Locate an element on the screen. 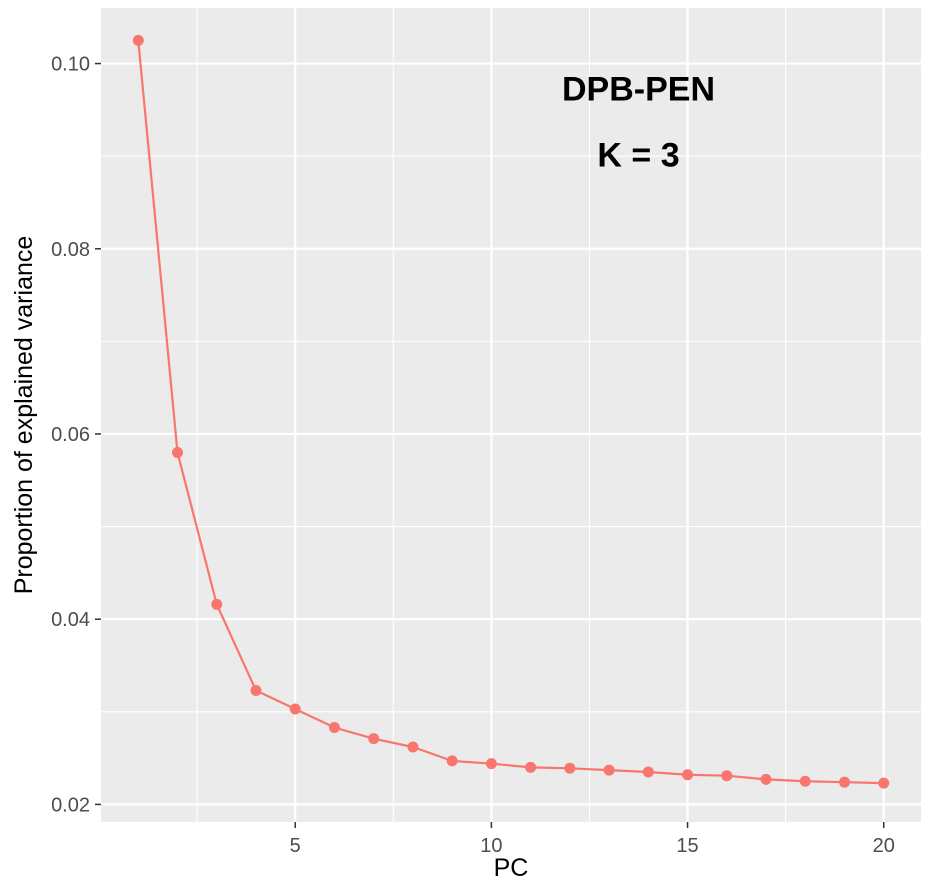 This screenshot has height=887, width=932. y-tick-label: 0.04 is located at coordinates (70, 620).